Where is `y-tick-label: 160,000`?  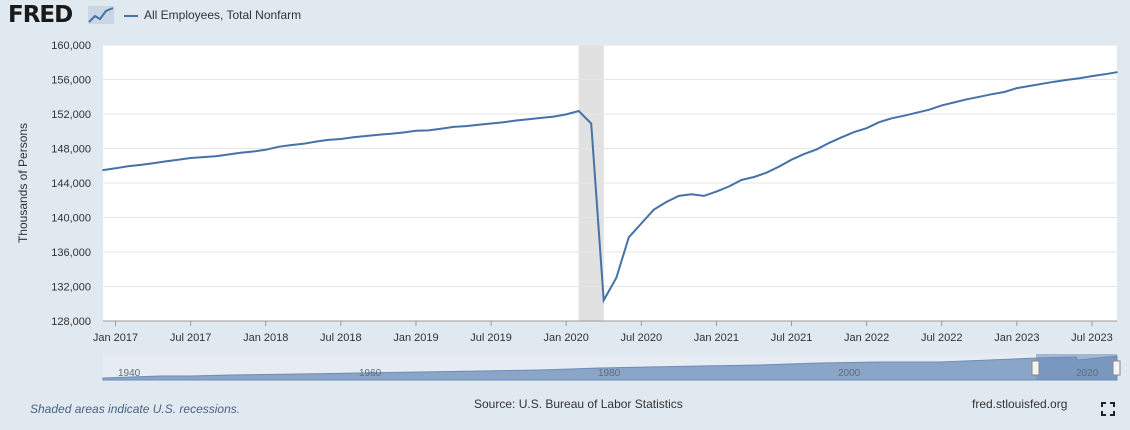 y-tick-label: 160,000 is located at coordinates (71, 46).